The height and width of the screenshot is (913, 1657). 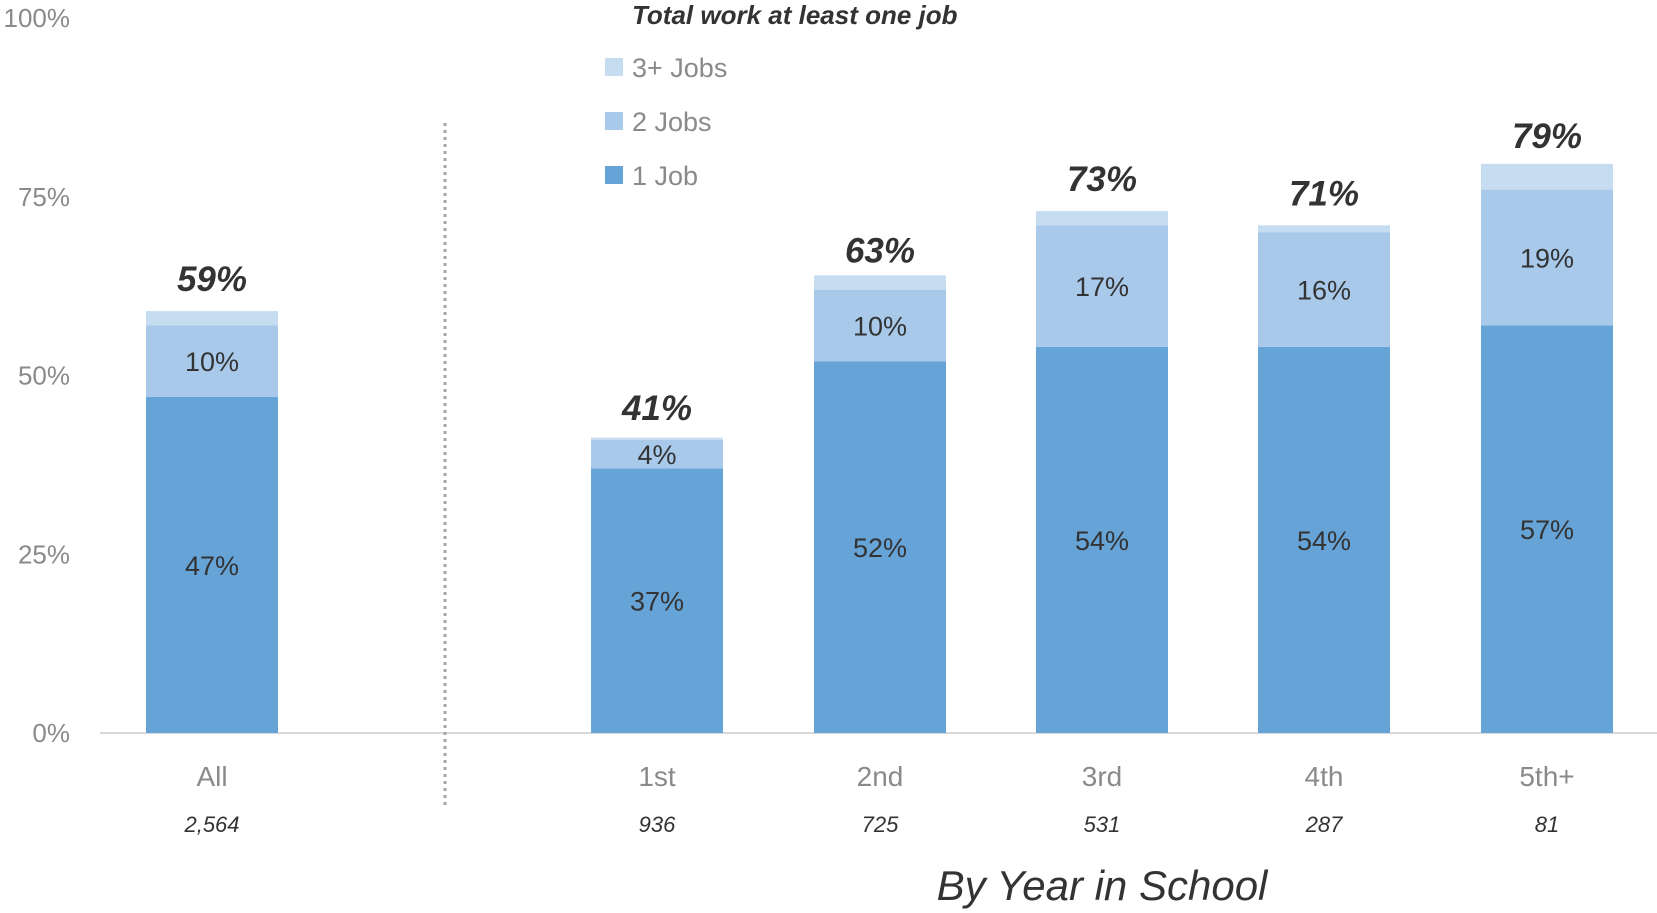 What do you see at coordinates (656, 408) in the screenshot?
I see `total-value-label: 41%` at bounding box center [656, 408].